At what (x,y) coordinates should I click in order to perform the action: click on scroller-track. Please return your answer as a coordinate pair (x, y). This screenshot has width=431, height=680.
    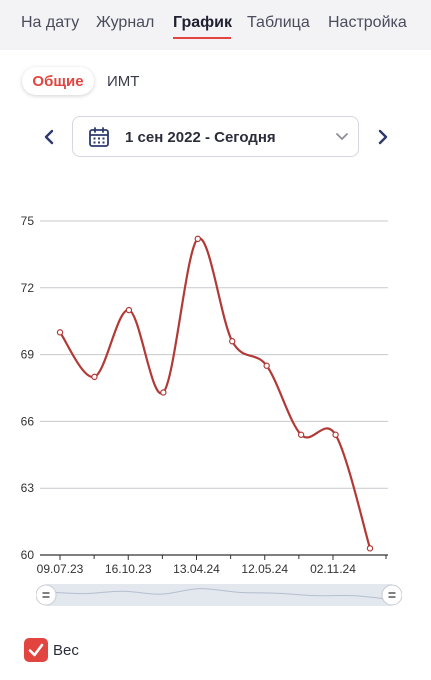
    Looking at the image, I should click on (219, 595).